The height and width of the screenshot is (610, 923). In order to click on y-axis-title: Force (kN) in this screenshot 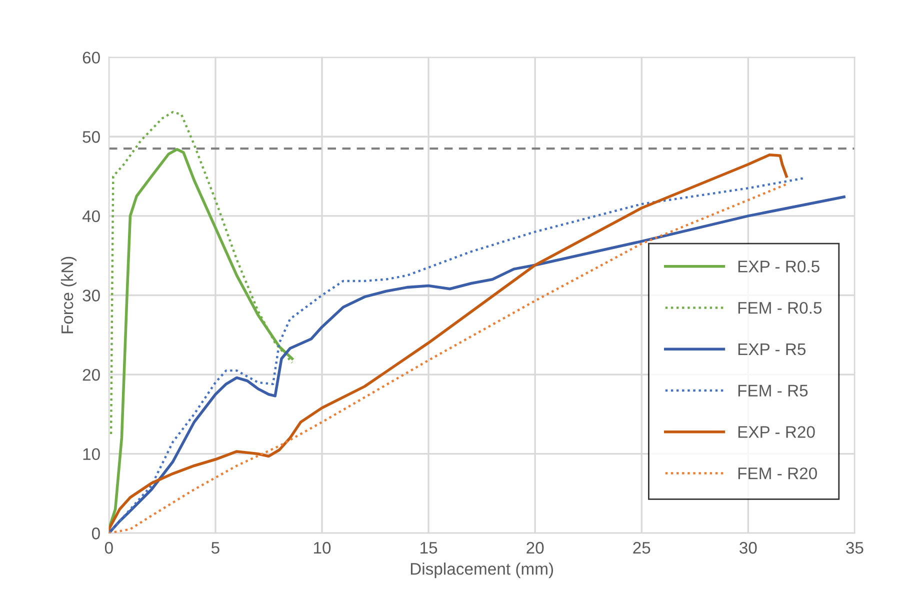, I will do `click(68, 295)`.